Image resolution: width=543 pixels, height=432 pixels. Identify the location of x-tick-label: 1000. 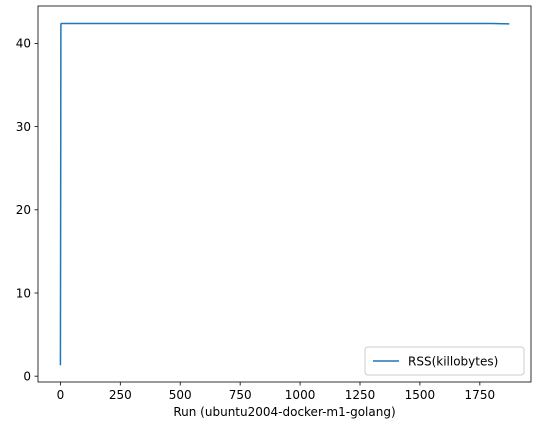
(300, 395).